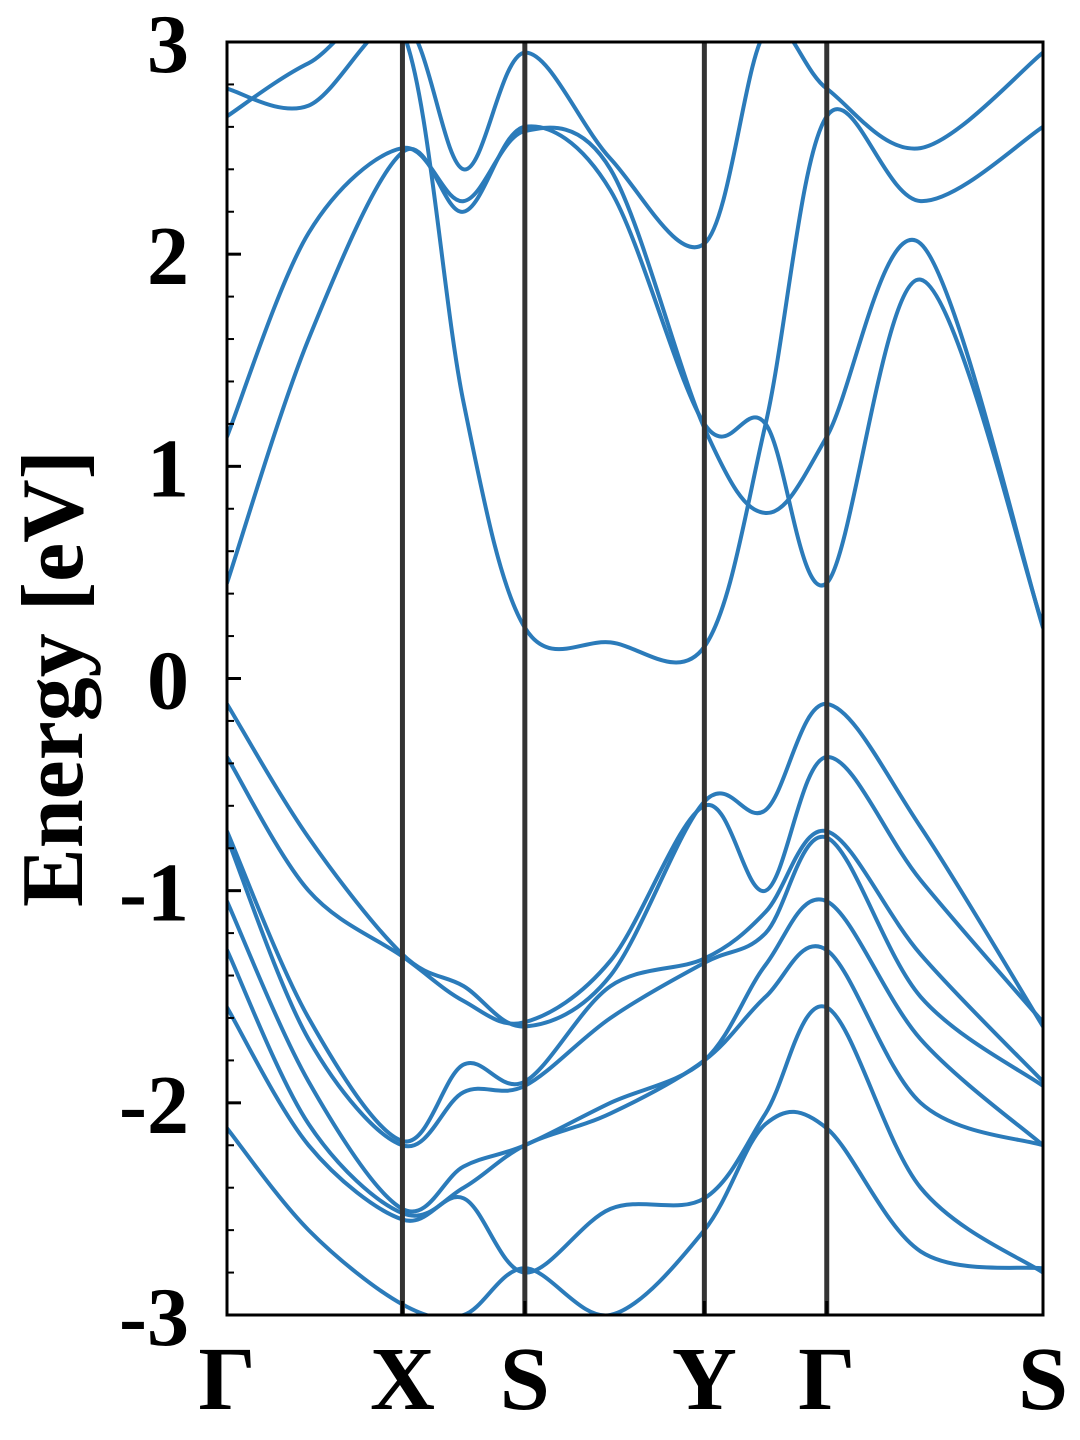  I want to click on y-axis-label: Energy [eV], so click(53, 678).